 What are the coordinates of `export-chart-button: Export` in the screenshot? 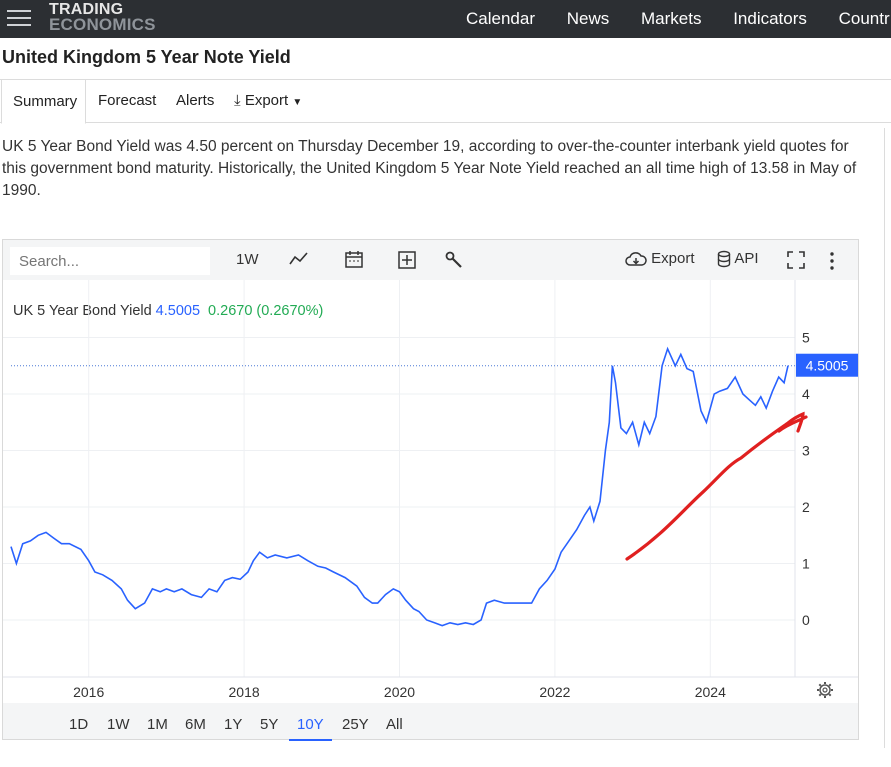 It's located at (660, 259).